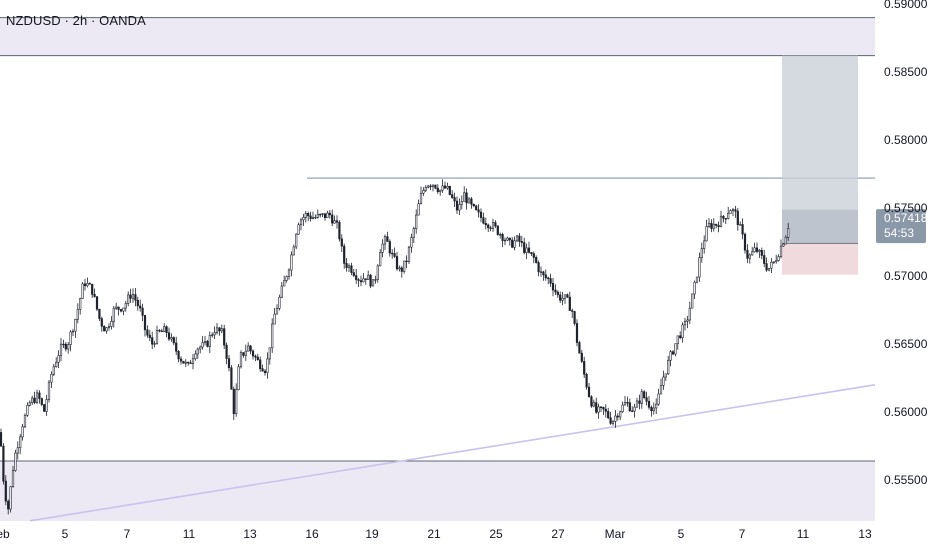 The image size is (932, 550). Describe the element at coordinates (615, 534) in the screenshot. I see `x-tick-label: Mar` at that location.